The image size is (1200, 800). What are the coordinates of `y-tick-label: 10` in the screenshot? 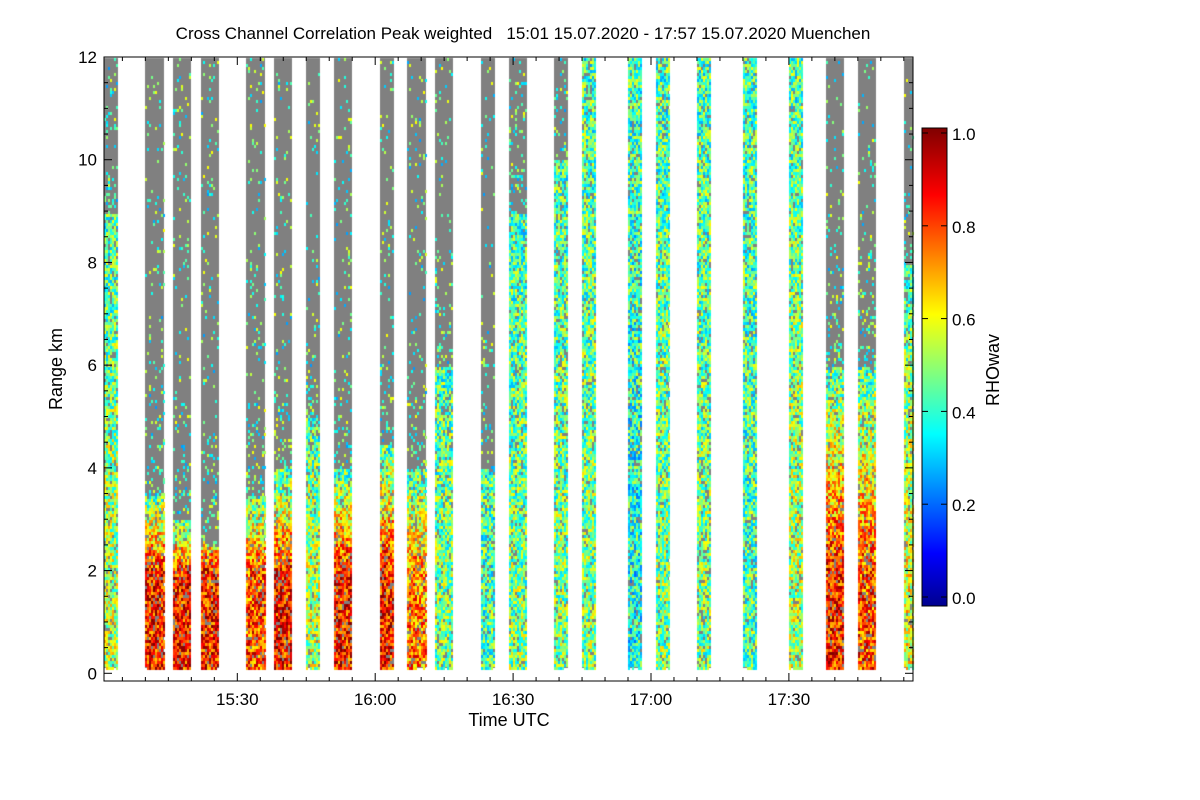 It's located at (87, 160).